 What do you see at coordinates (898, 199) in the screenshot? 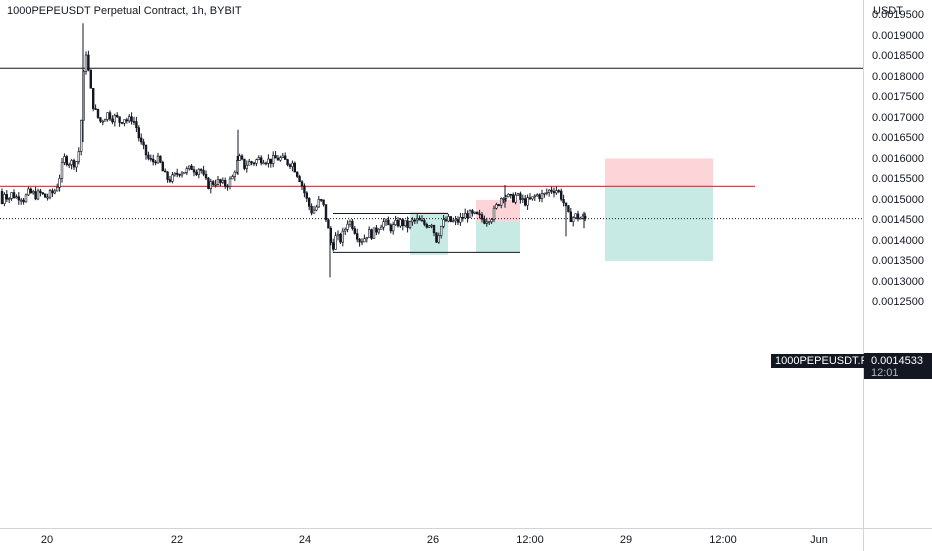
I see `y-tick-label: 0.0015000` at bounding box center [898, 199].